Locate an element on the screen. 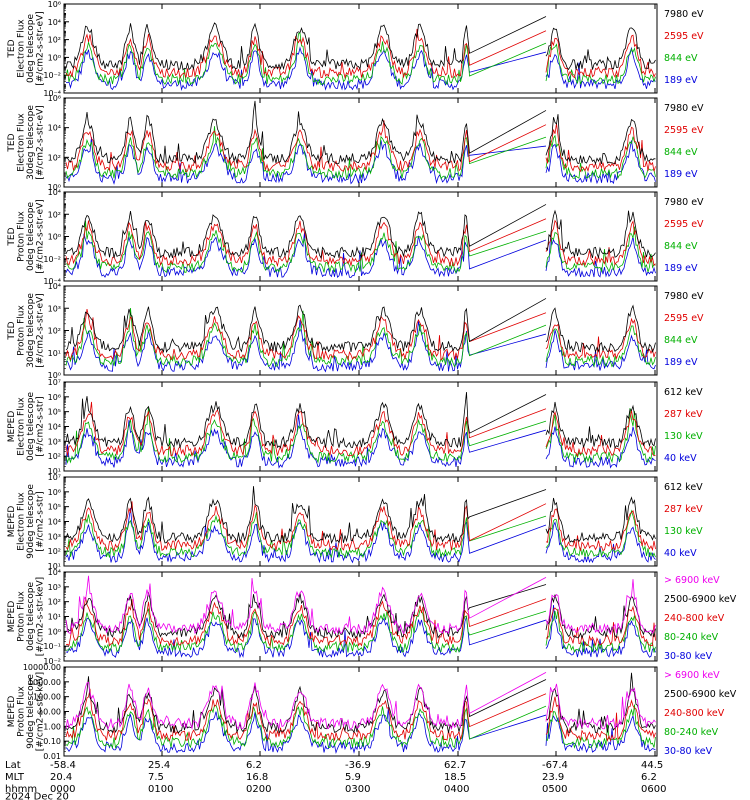  x-tick-mlt: 6.2 is located at coordinates (649, 777).